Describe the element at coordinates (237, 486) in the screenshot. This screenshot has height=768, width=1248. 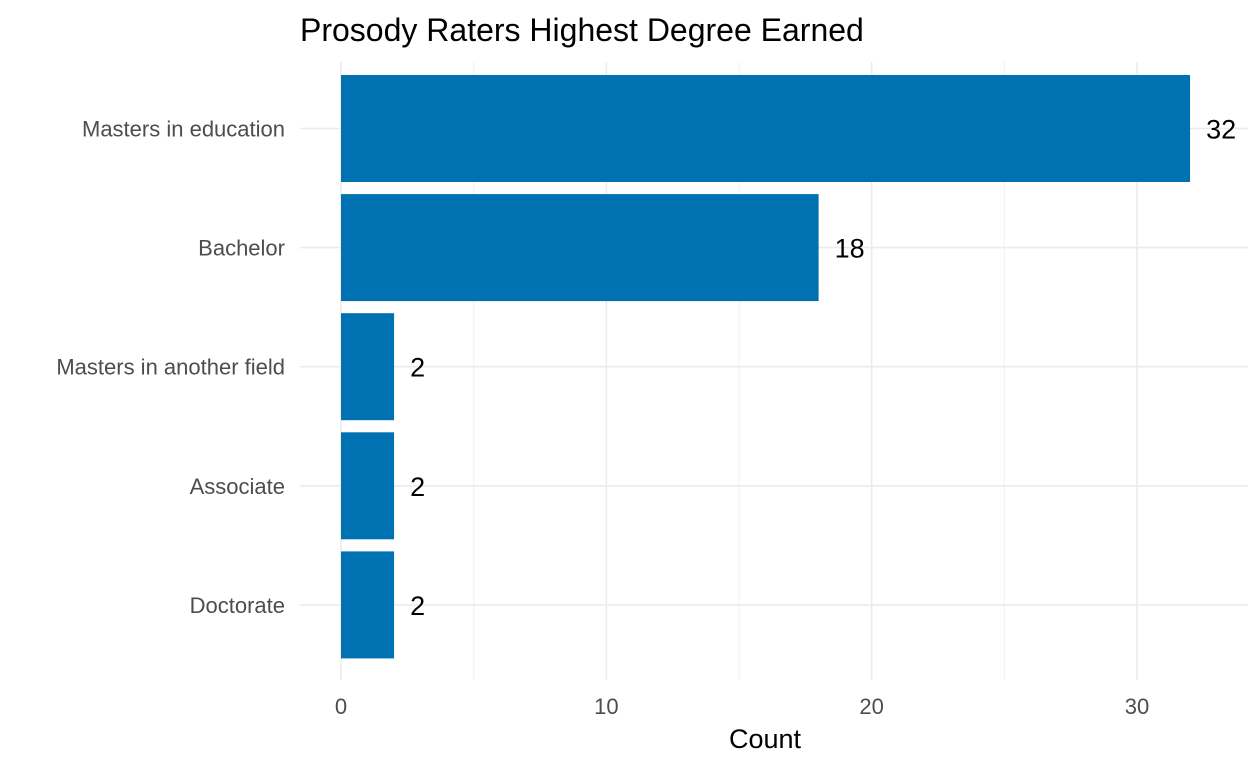
I see `category-label: Associate` at that location.